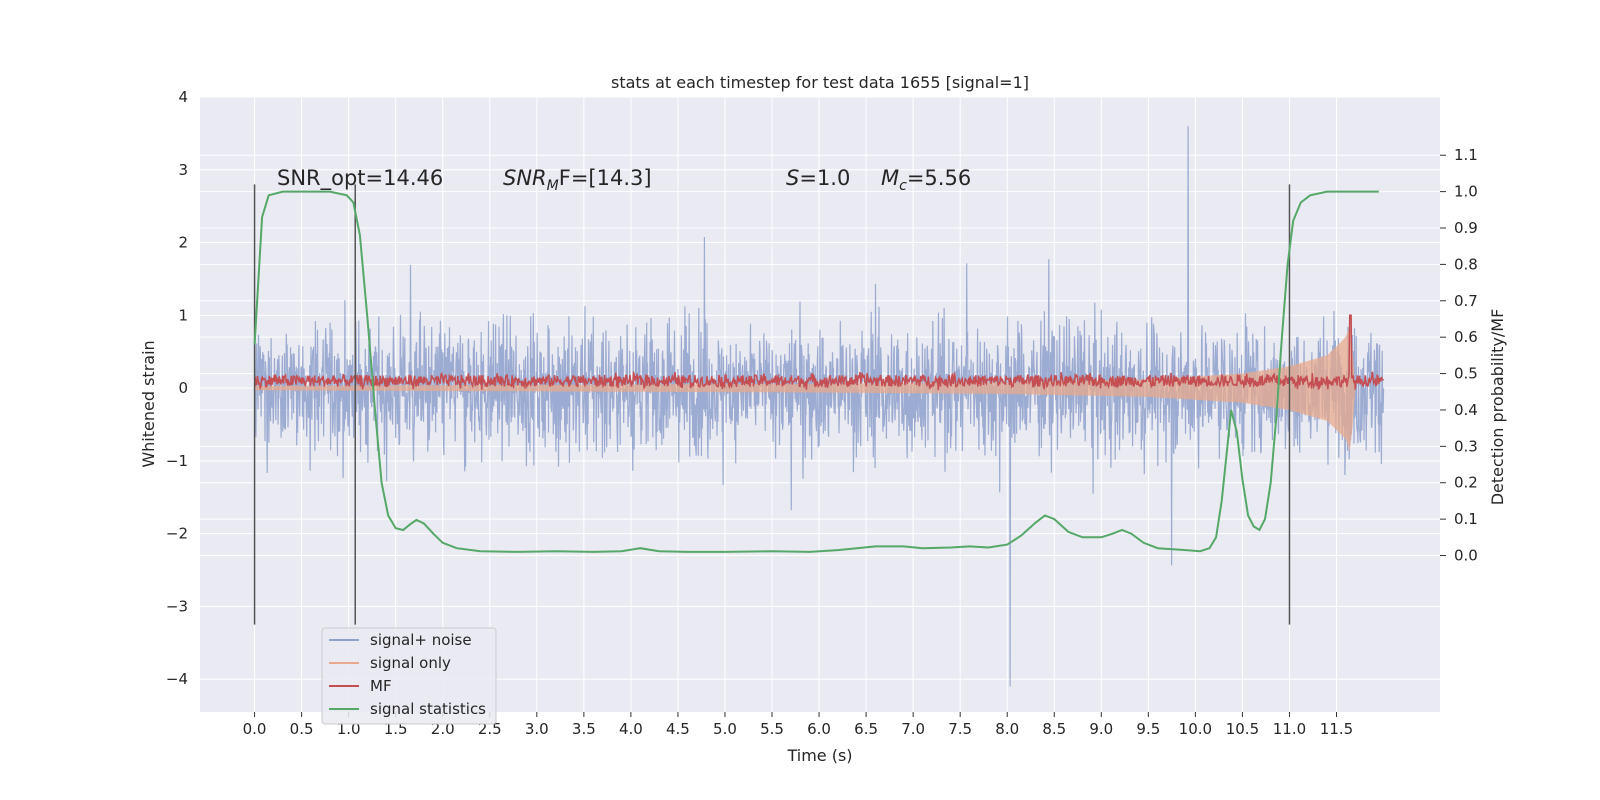 This screenshot has height=800, width=1600. Describe the element at coordinates (1242, 729) in the screenshot. I see `x-tick-label: 10.5` at that location.